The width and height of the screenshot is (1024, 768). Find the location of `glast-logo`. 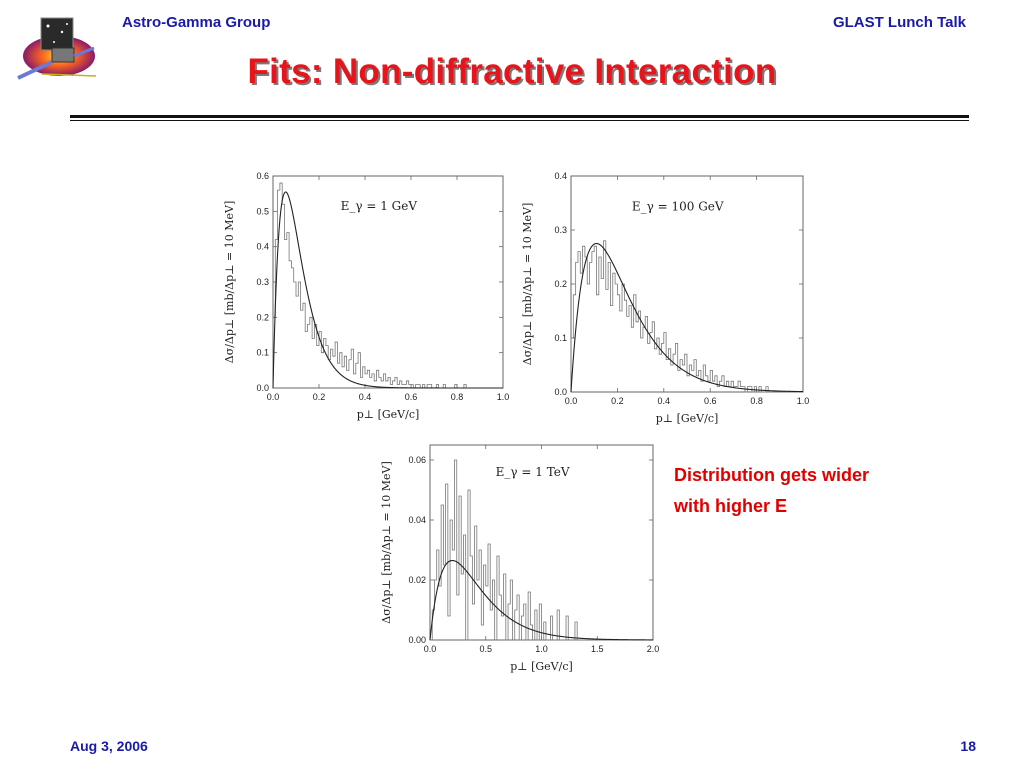

glast-logo is located at coordinates (55, 52).